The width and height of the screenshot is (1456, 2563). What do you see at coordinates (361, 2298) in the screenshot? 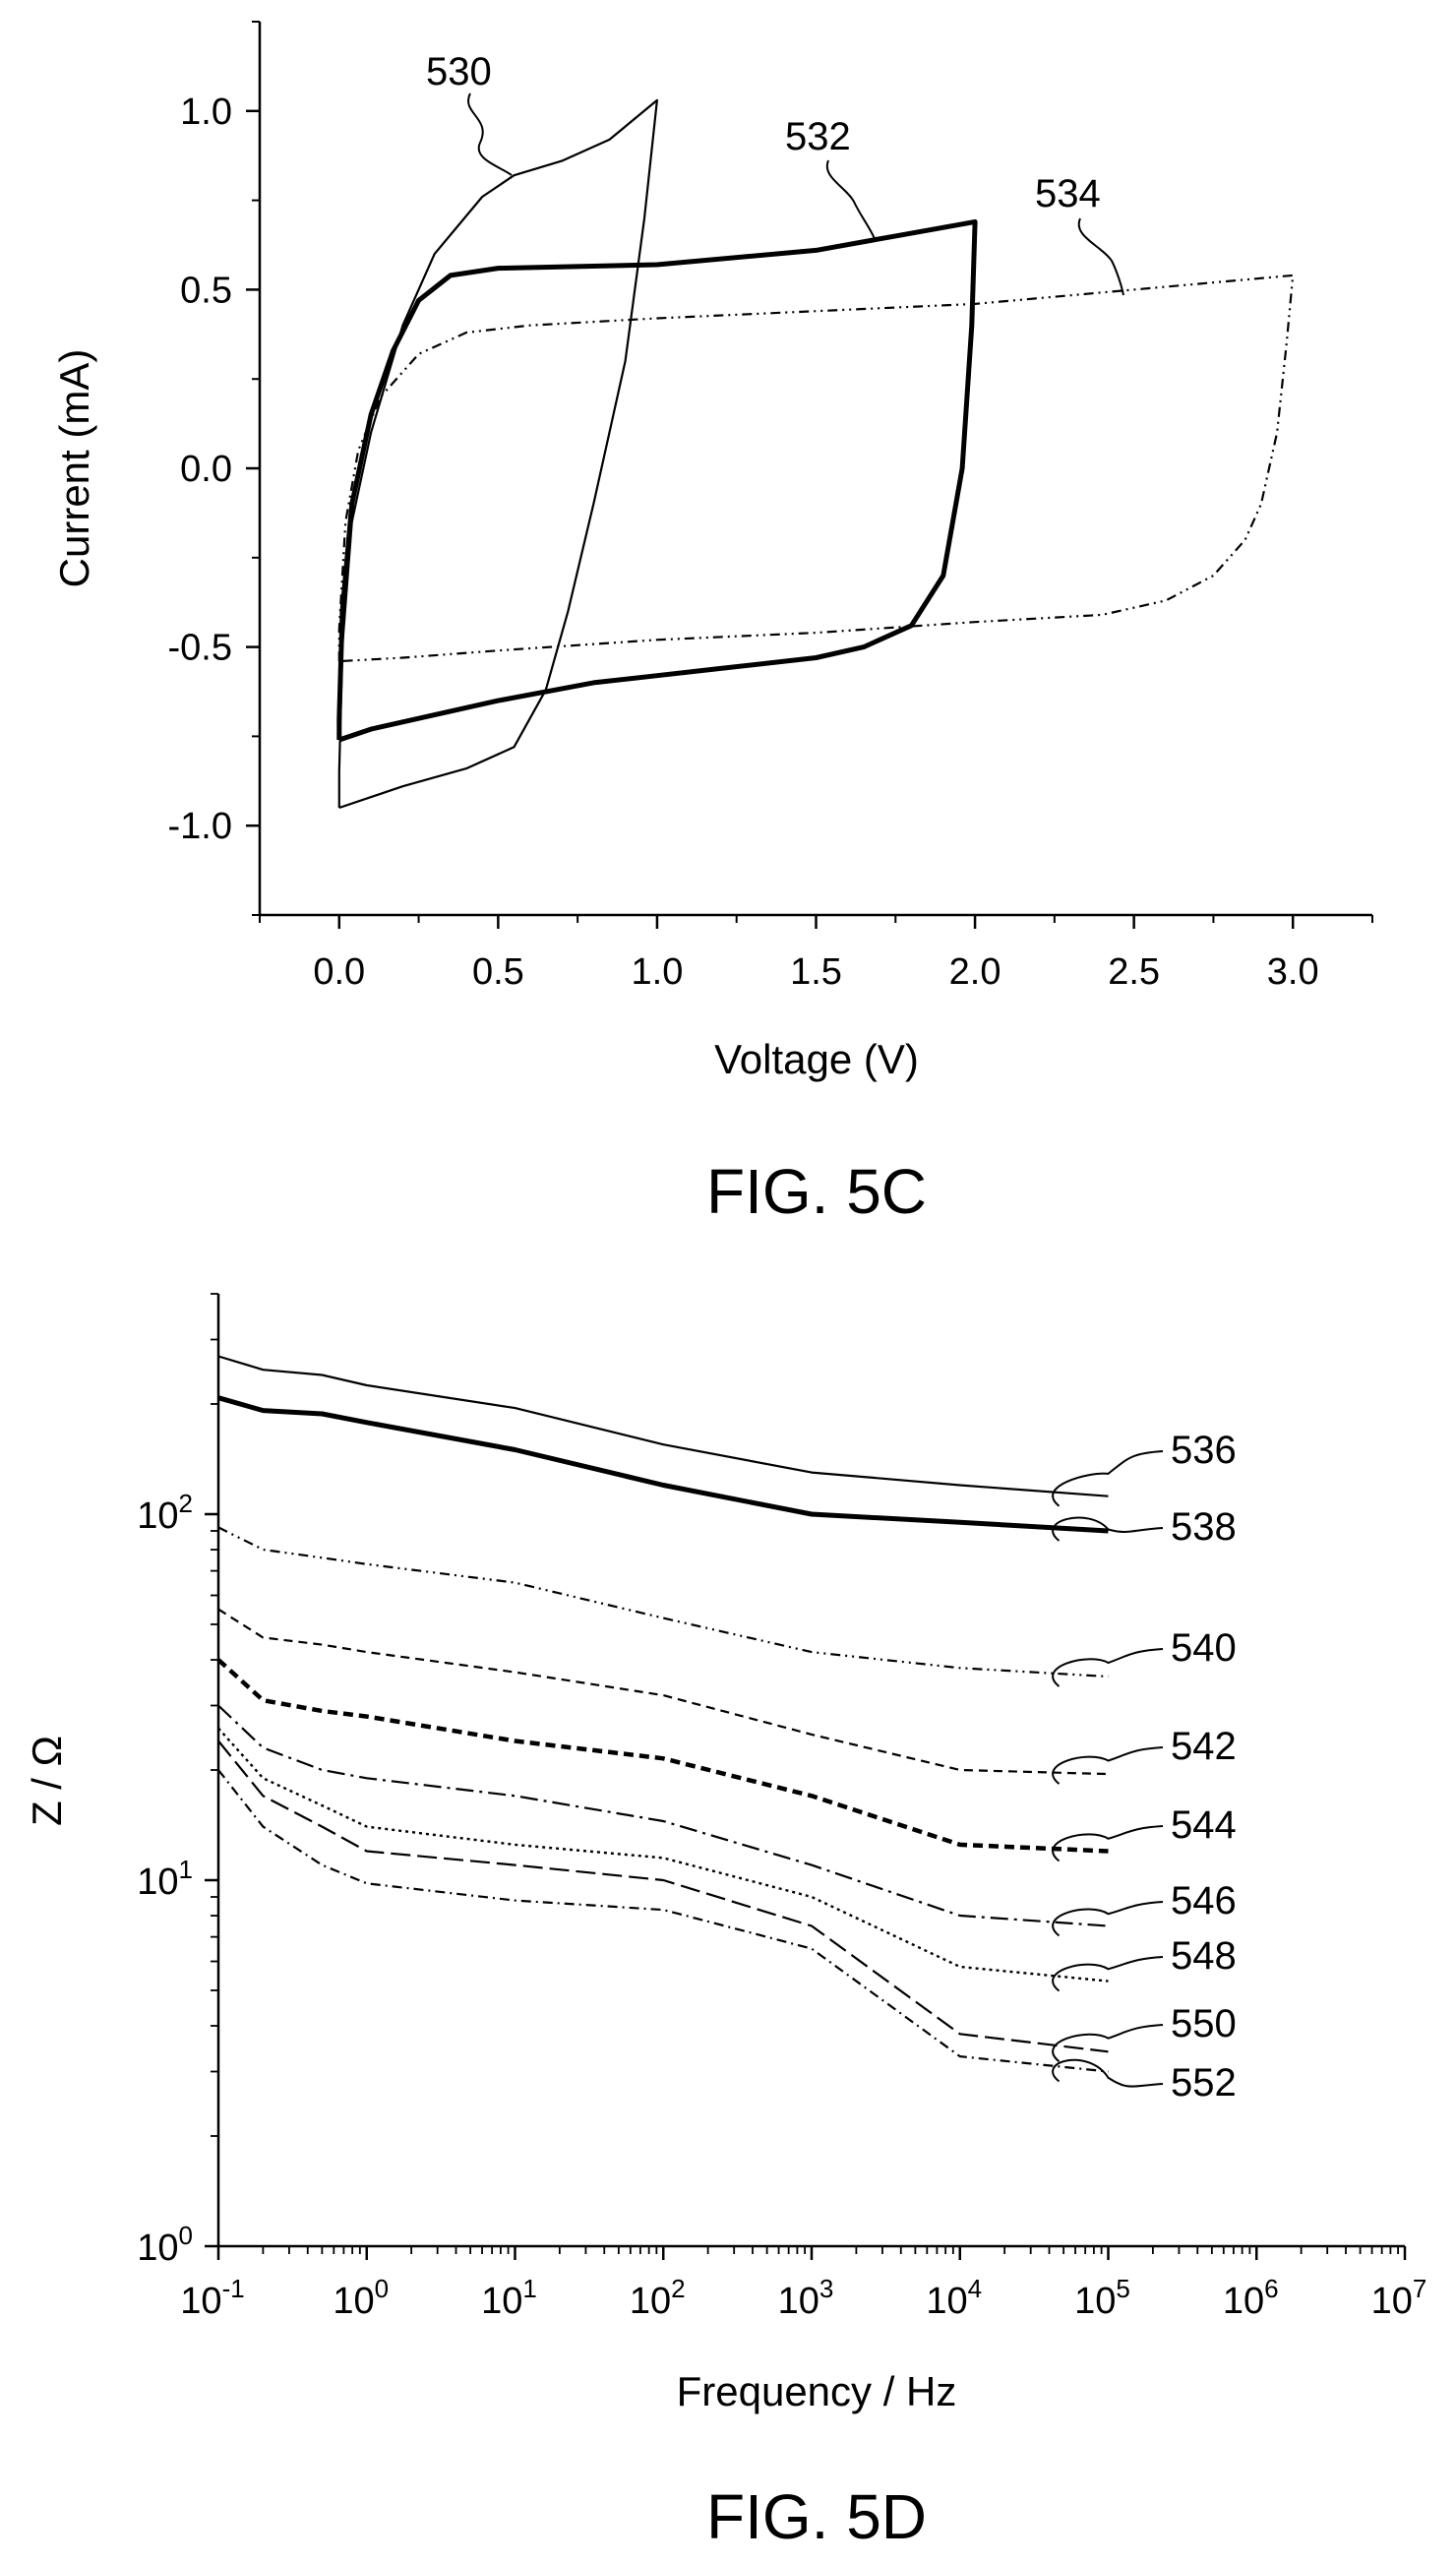
I see `z-x-tick-label: 10⁰` at bounding box center [361, 2298].